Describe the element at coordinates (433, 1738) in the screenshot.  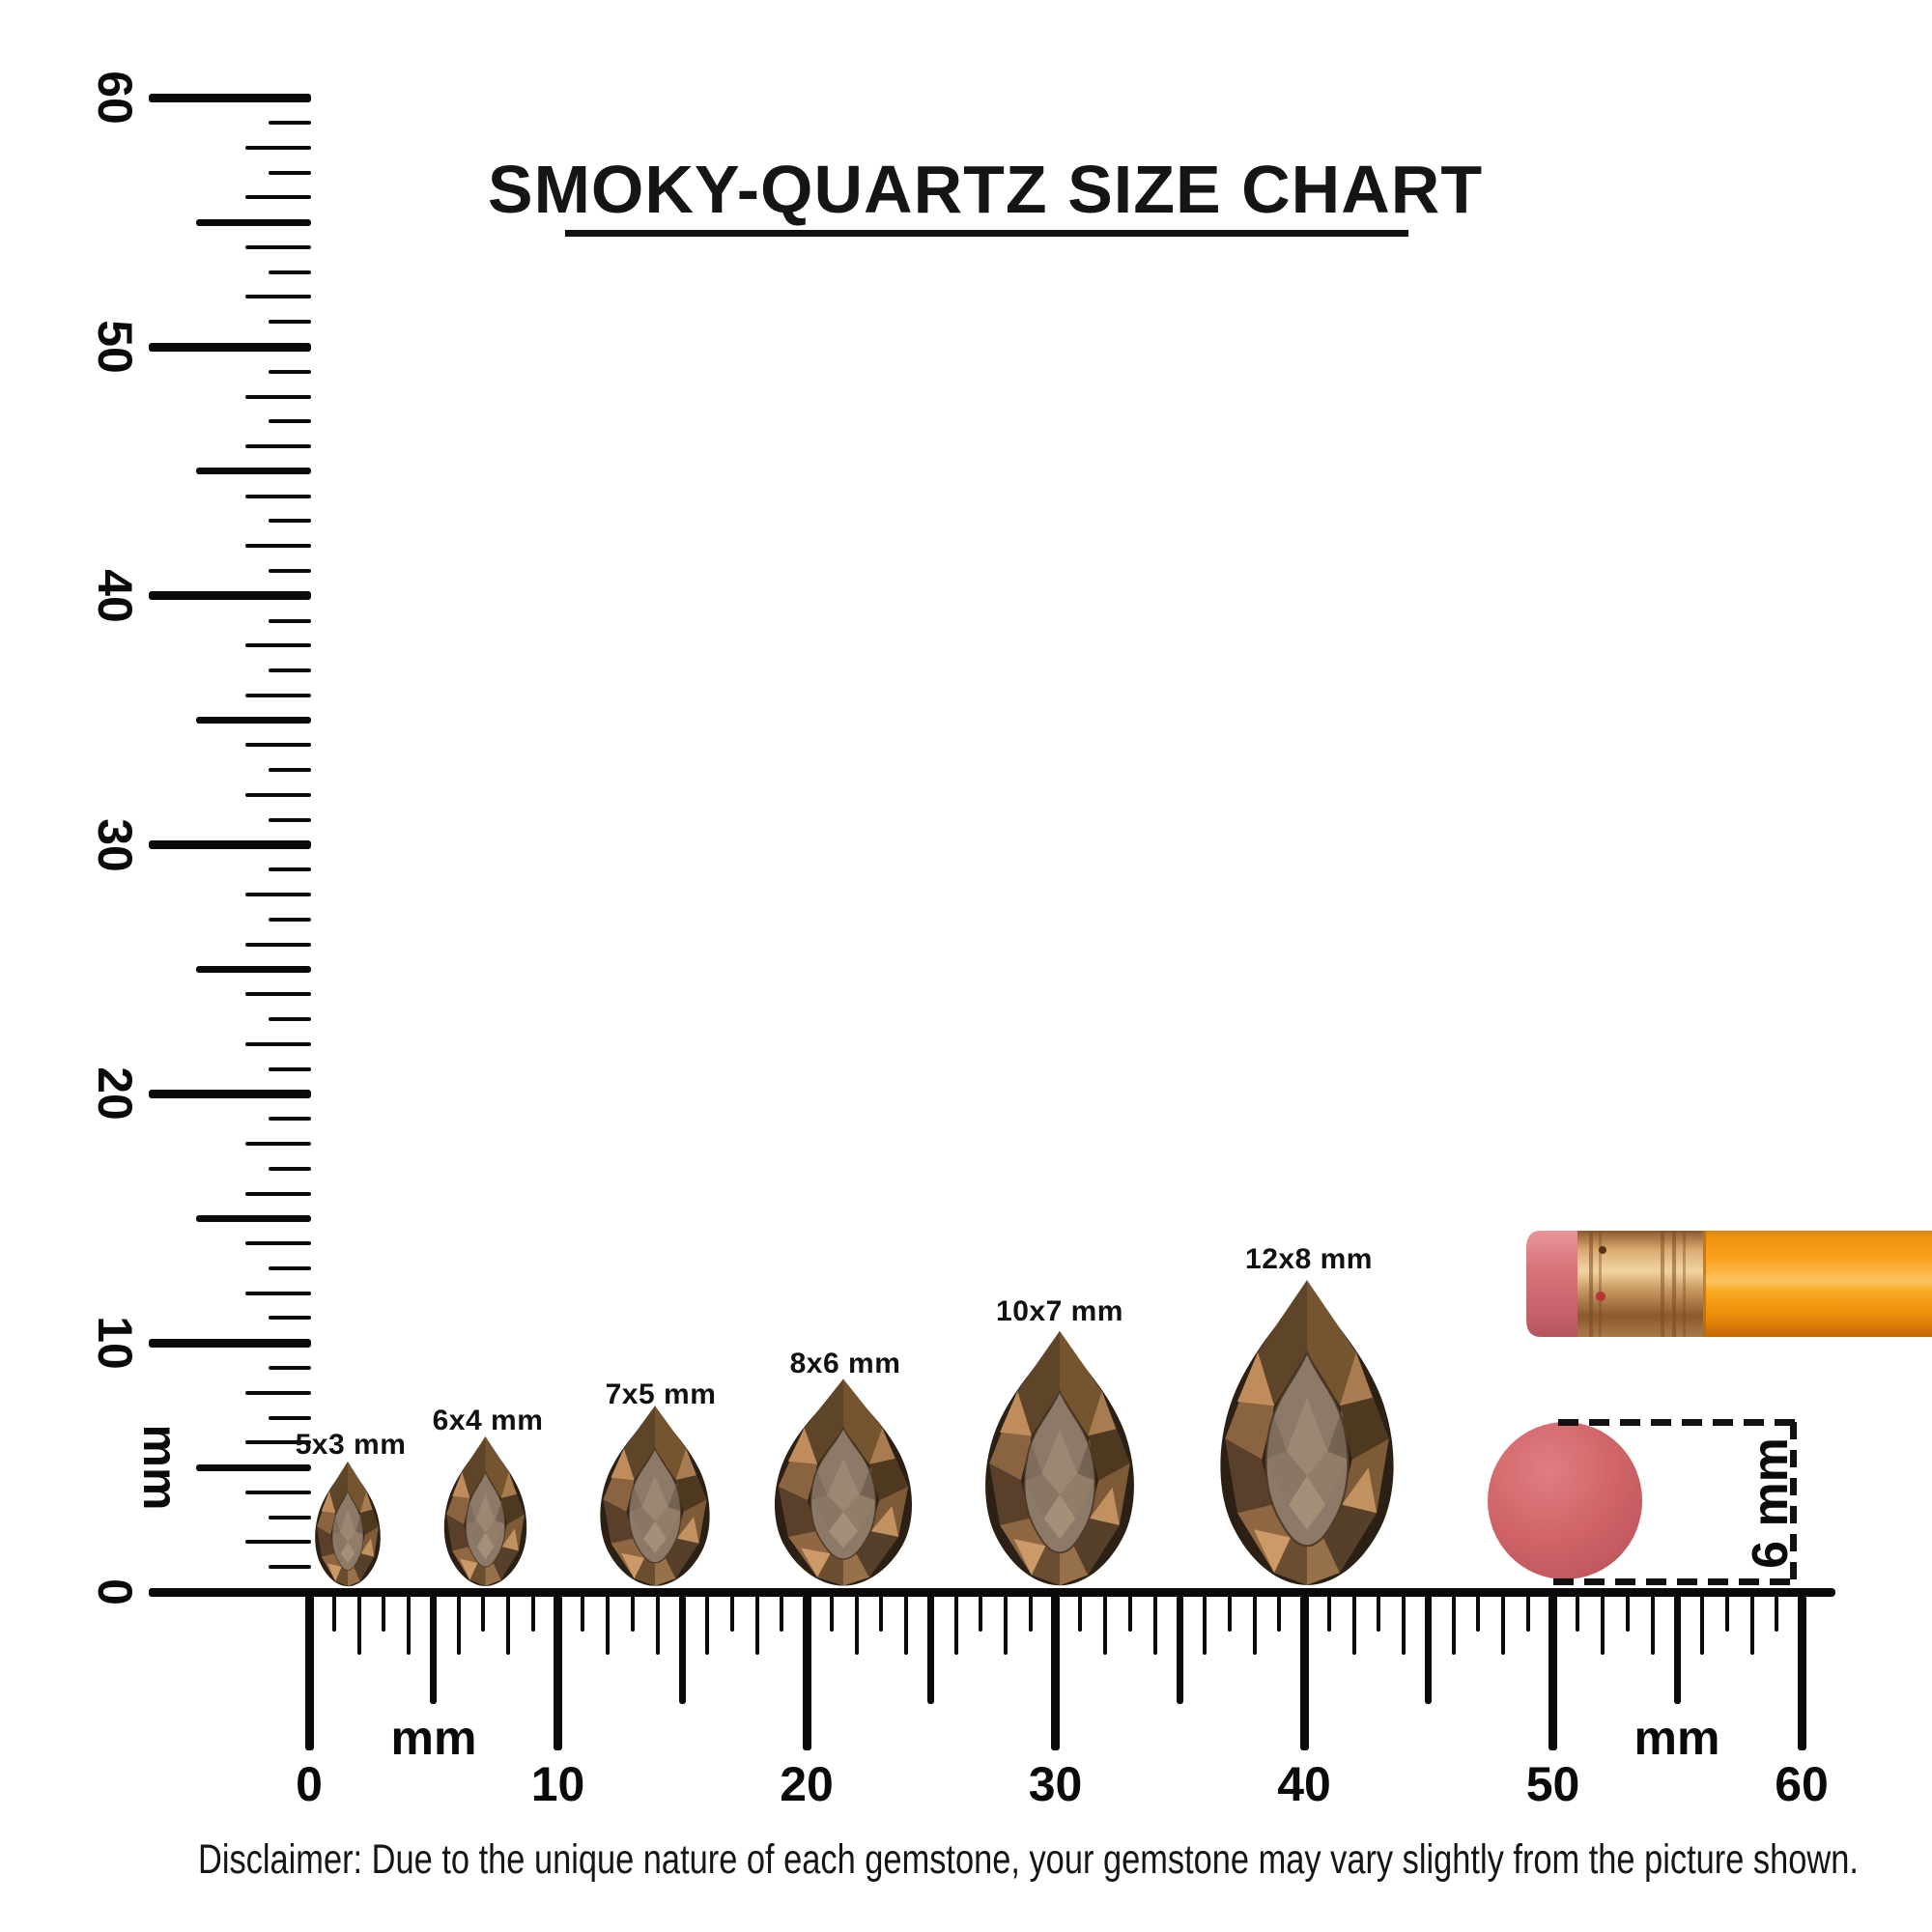
I see `bottom-ruler-unit-label-left: mm` at that location.